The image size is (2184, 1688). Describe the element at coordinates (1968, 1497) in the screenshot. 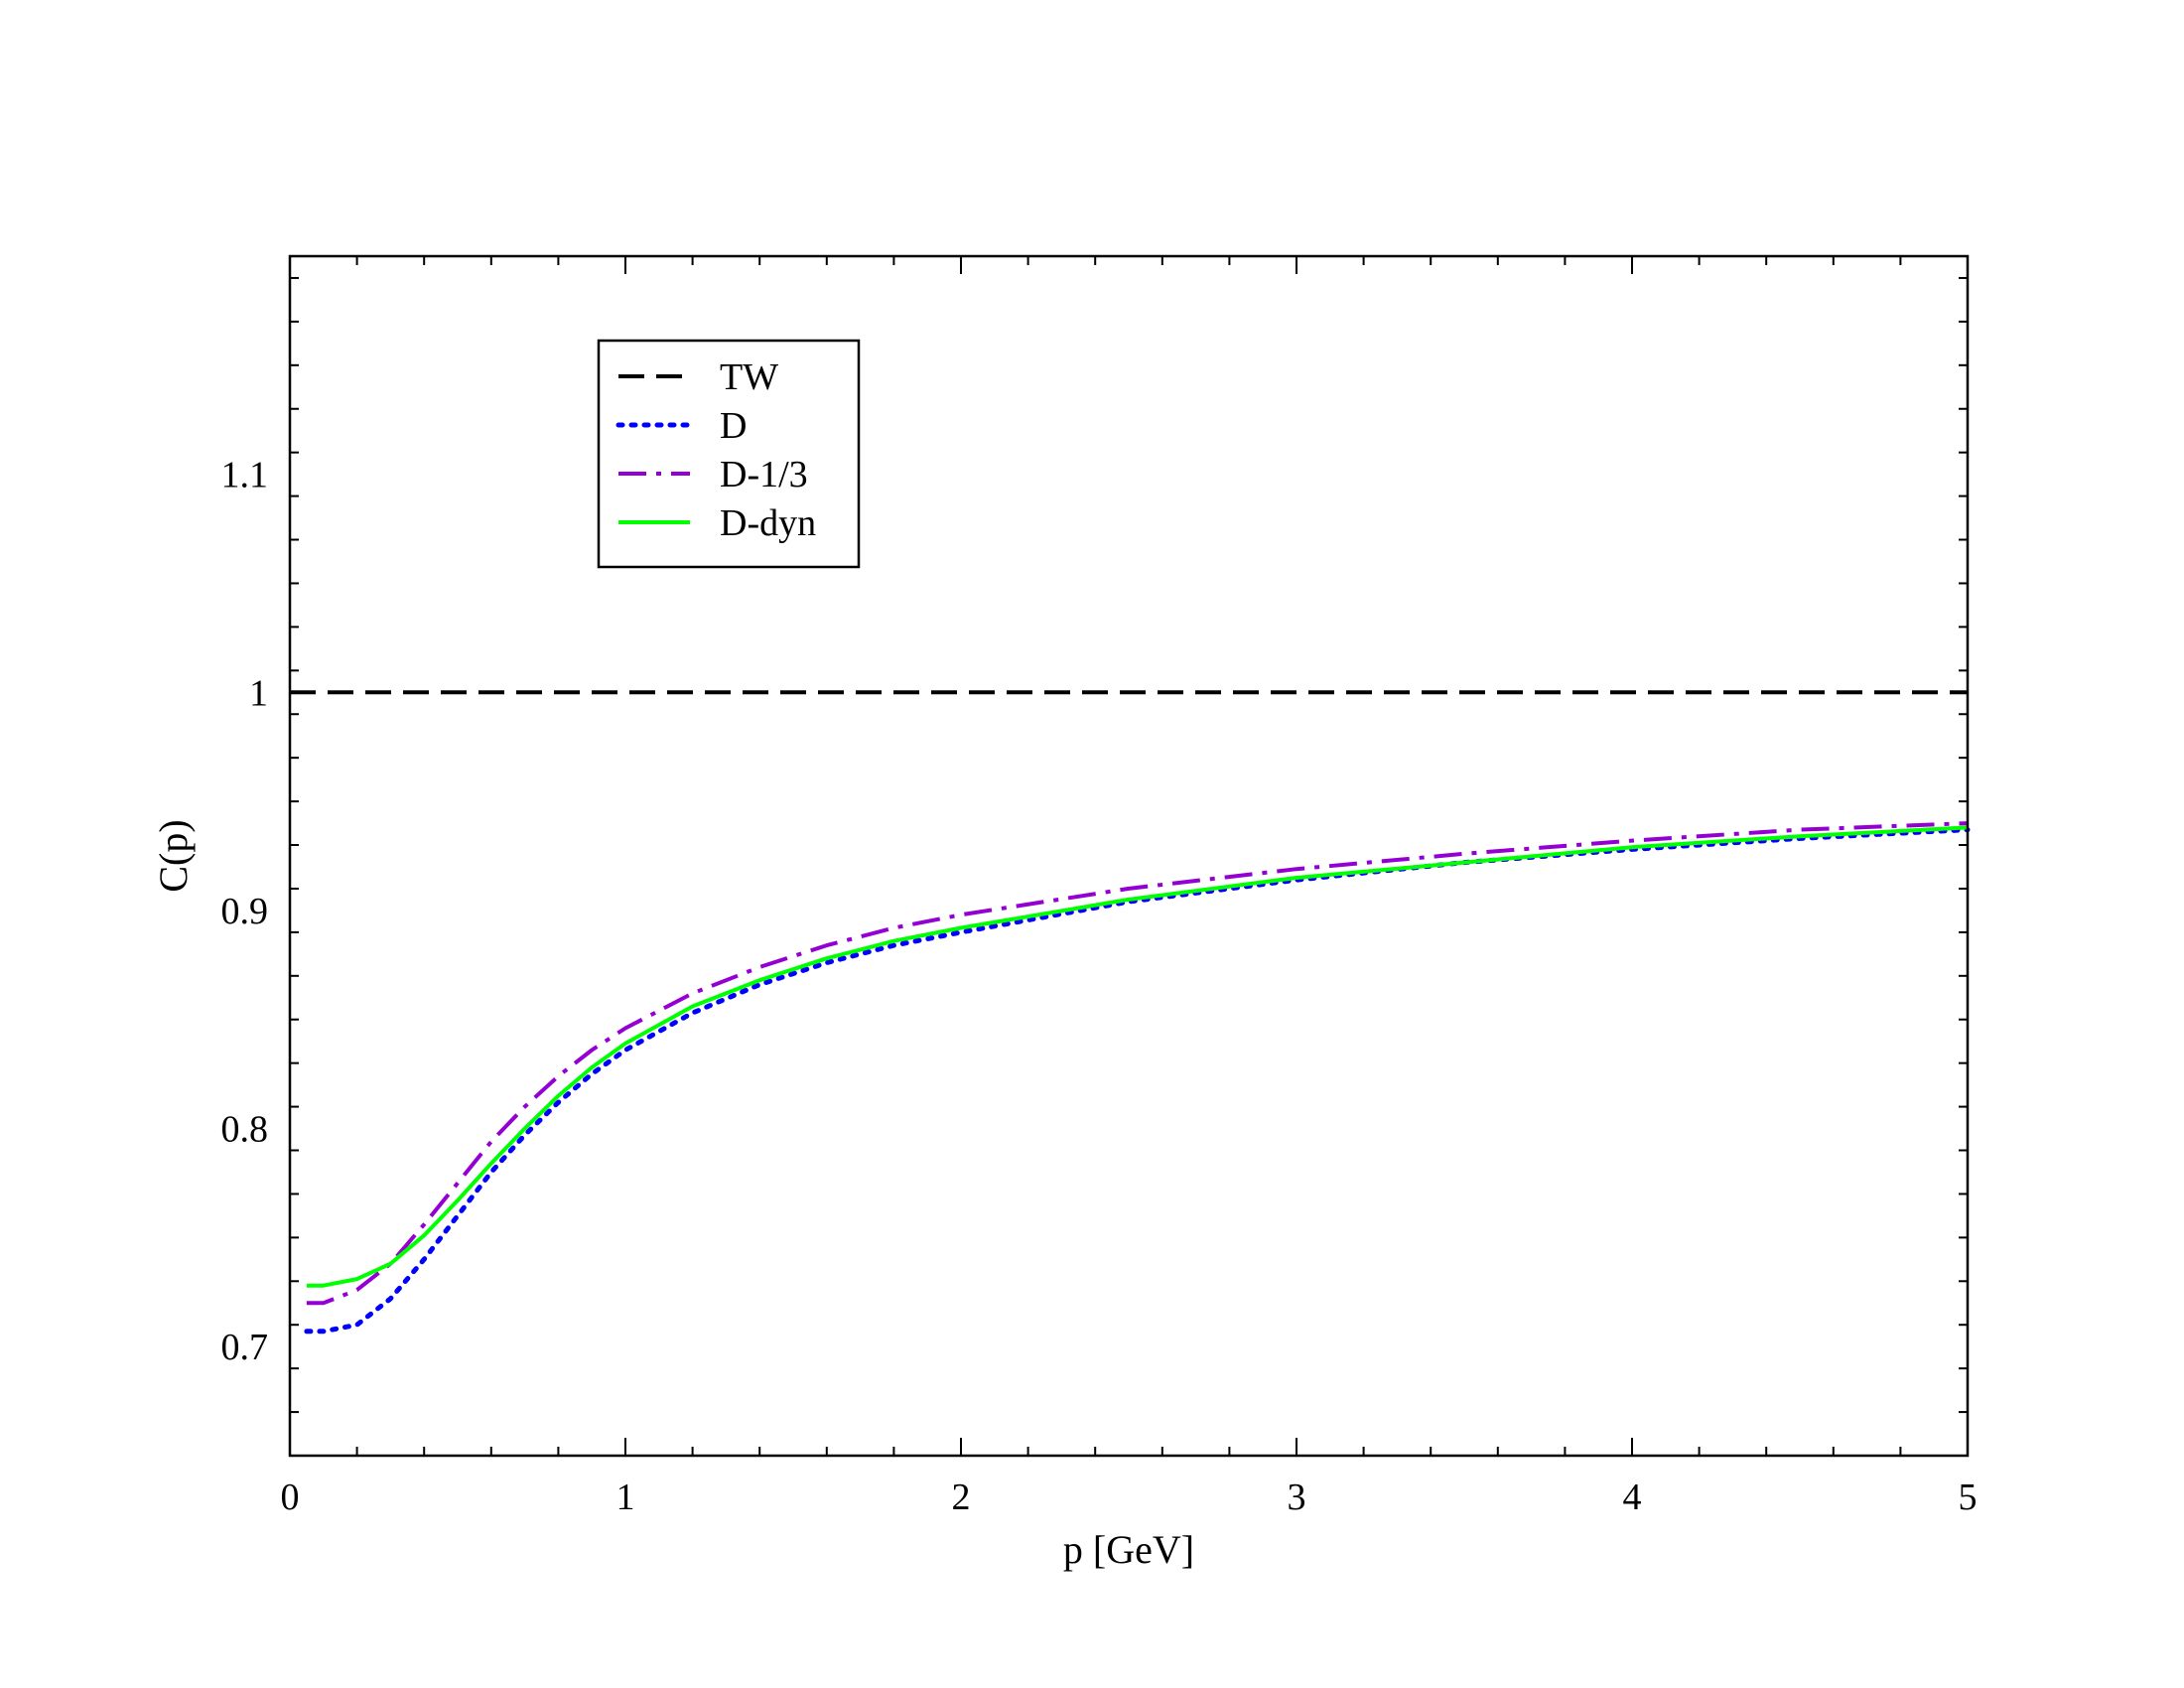

I see `x-tick-label: 5` at that location.